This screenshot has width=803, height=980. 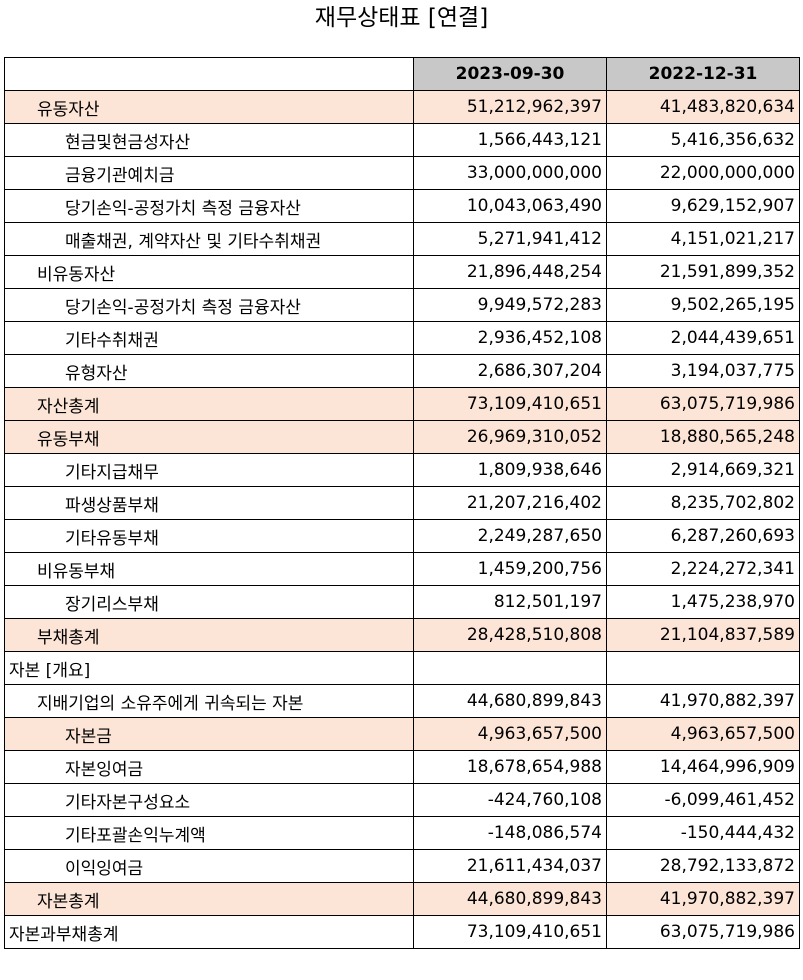 I want to click on row-label: 이익잉여금, so click(x=209, y=866).